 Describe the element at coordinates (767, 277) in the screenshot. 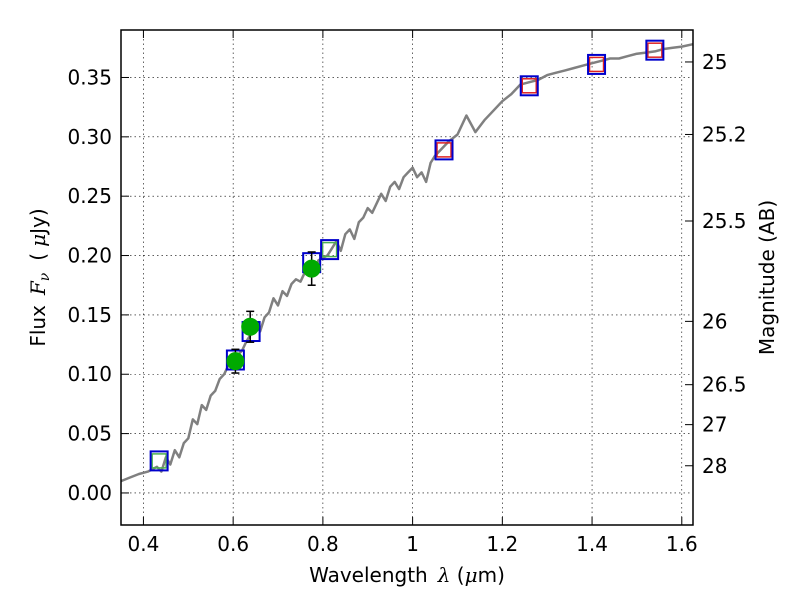

I see `right-axis-label: Magnitude (AB)` at that location.